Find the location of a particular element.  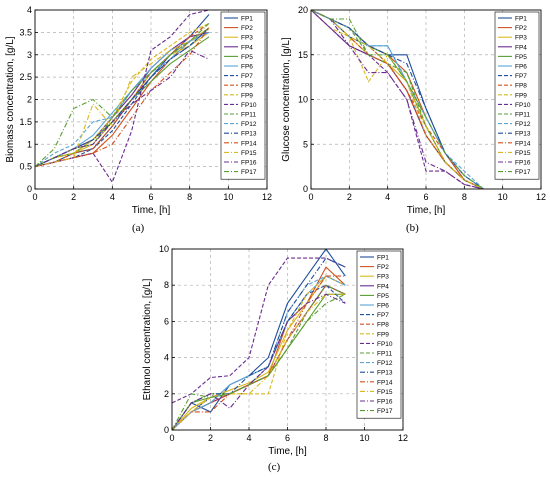

series-line-fp14 is located at coordinates (122, 97).